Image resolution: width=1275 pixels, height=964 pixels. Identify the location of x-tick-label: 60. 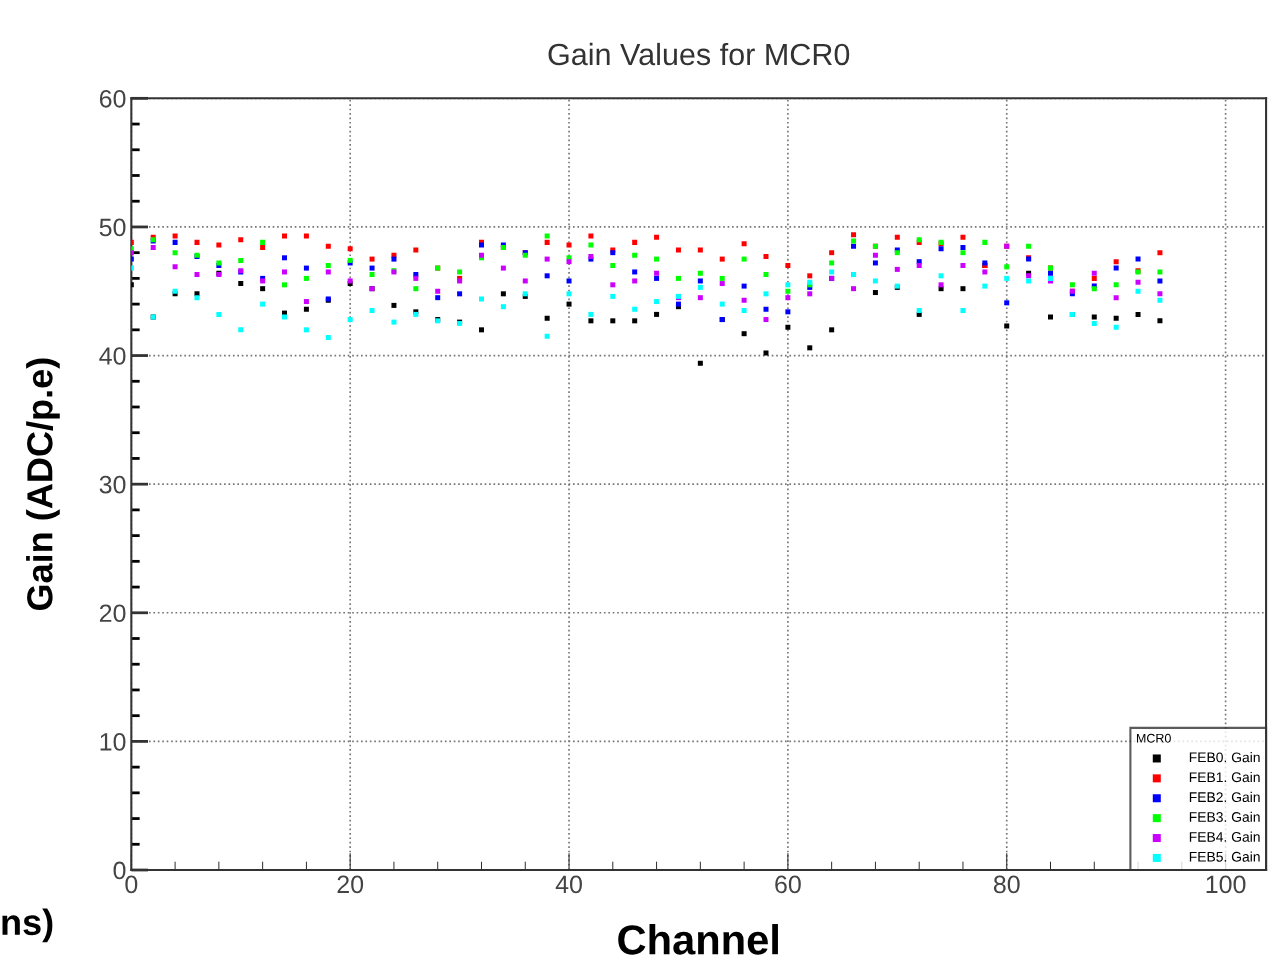
(788, 884).